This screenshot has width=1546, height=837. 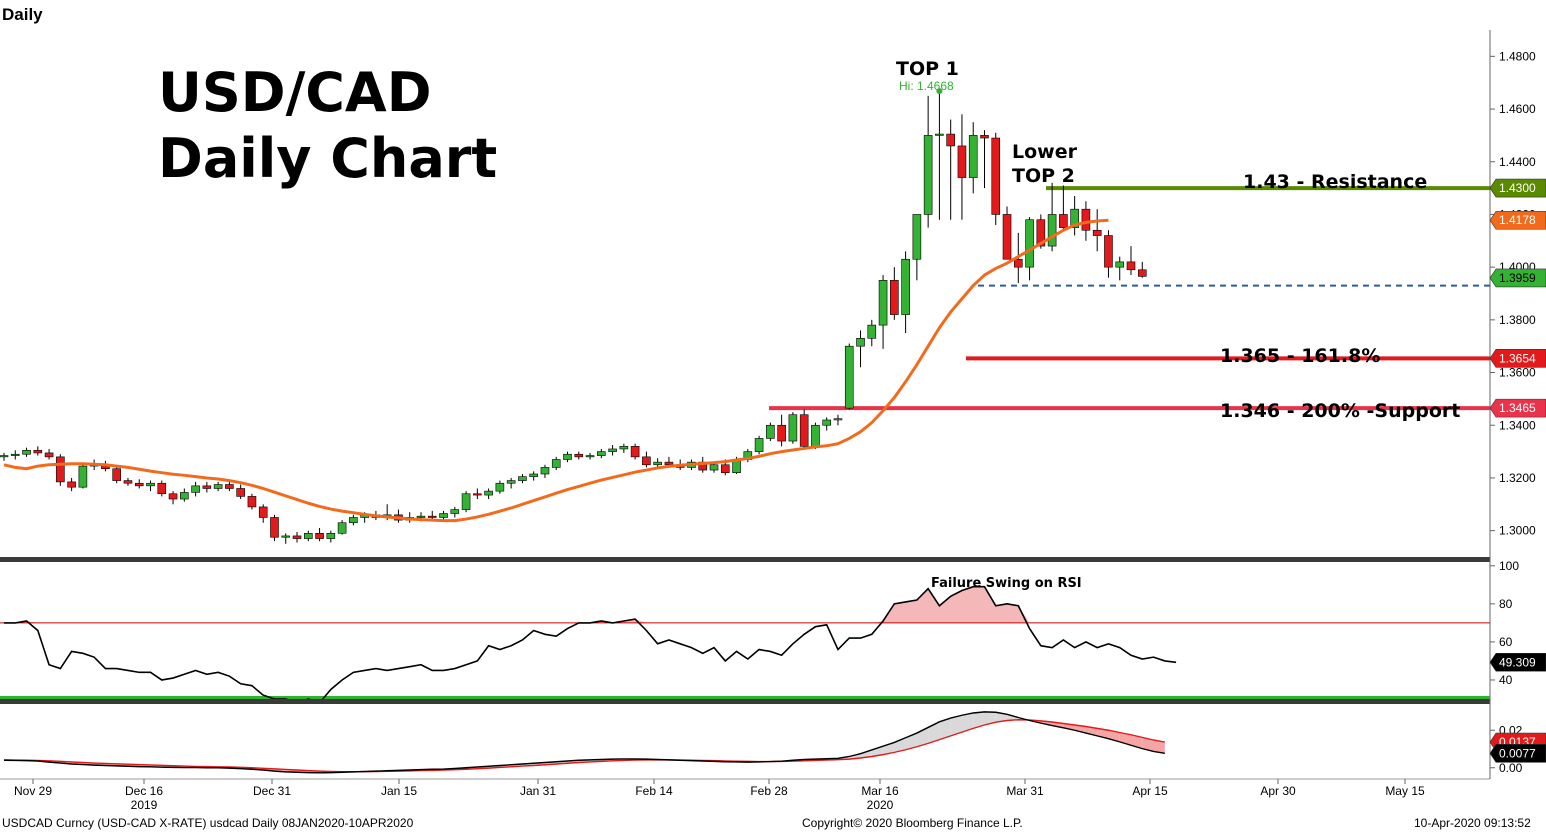 What do you see at coordinates (745, 701) in the screenshot?
I see `rsi-macd-separator` at bounding box center [745, 701].